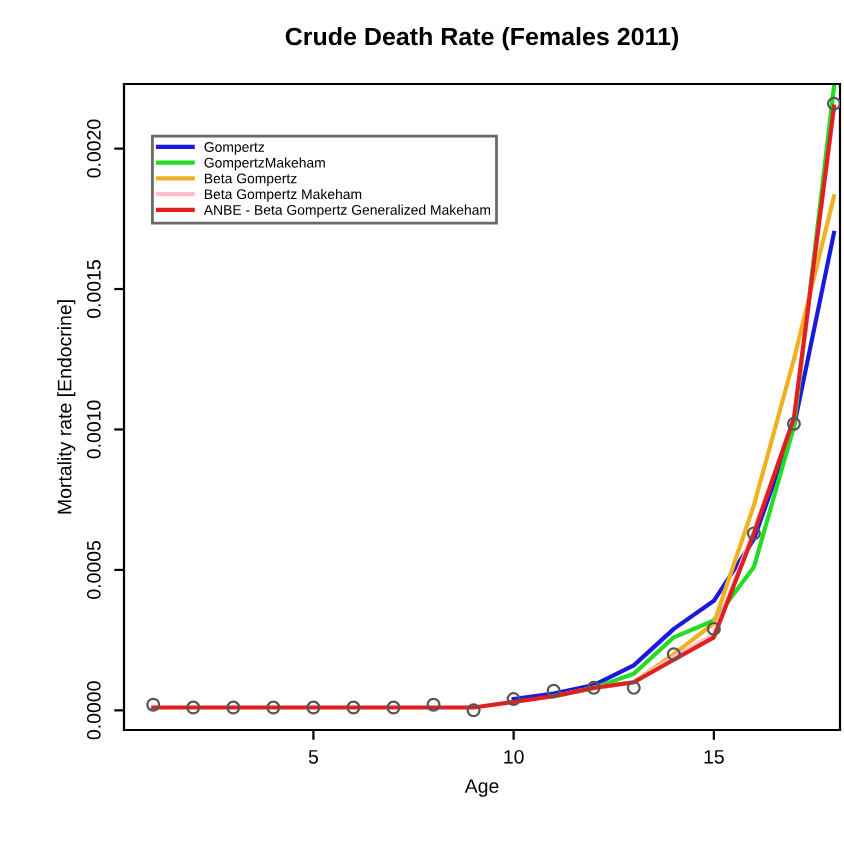 Image resolution: width=844 pixels, height=846 pixels. I want to click on x-tick-label: 5, so click(313, 757).